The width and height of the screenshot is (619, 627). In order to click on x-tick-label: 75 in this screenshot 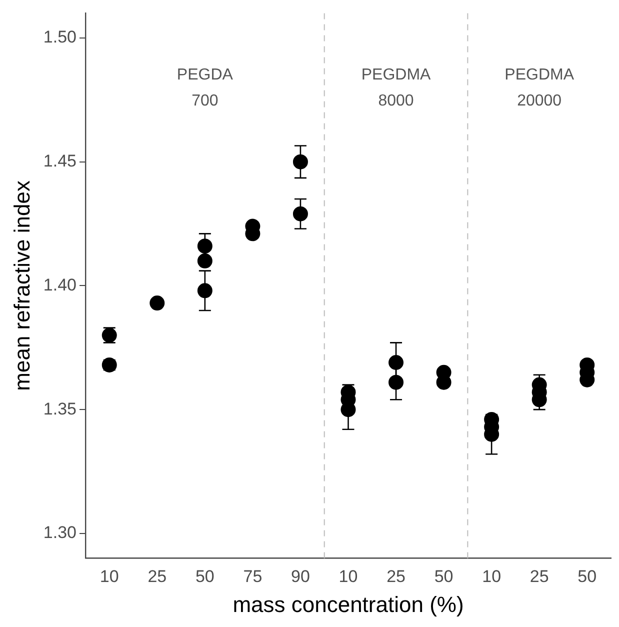, I will do `click(252, 576)`.